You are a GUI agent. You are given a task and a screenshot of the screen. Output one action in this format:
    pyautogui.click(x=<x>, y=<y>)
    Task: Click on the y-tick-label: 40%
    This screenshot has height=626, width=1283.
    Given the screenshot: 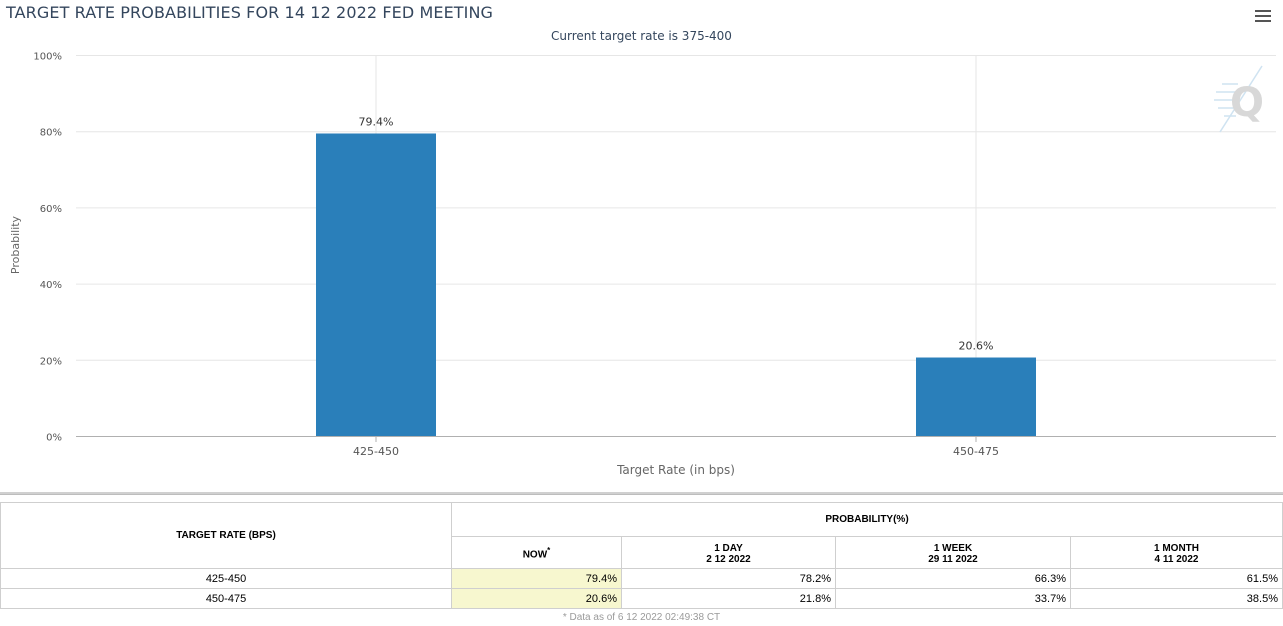 What is the action you would take?
    pyautogui.click(x=51, y=285)
    